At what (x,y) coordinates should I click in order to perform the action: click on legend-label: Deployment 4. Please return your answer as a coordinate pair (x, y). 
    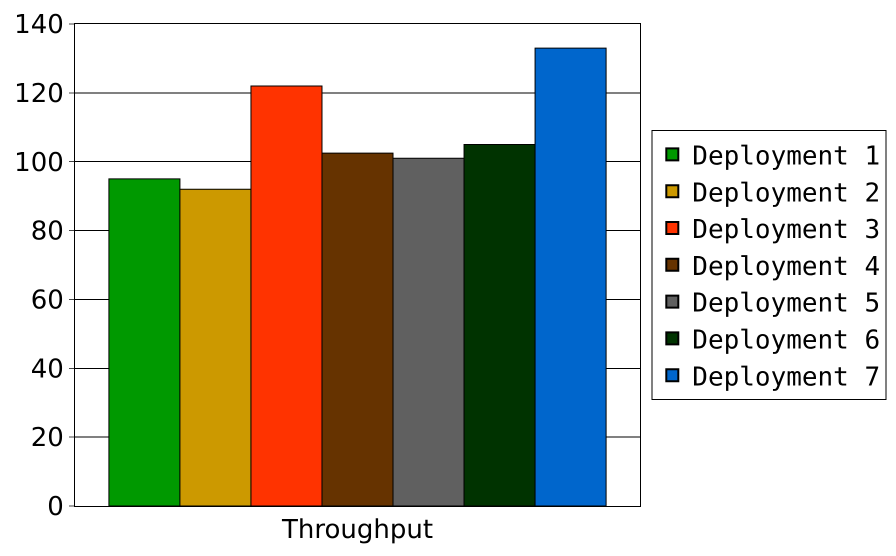
    Looking at the image, I should click on (786, 267).